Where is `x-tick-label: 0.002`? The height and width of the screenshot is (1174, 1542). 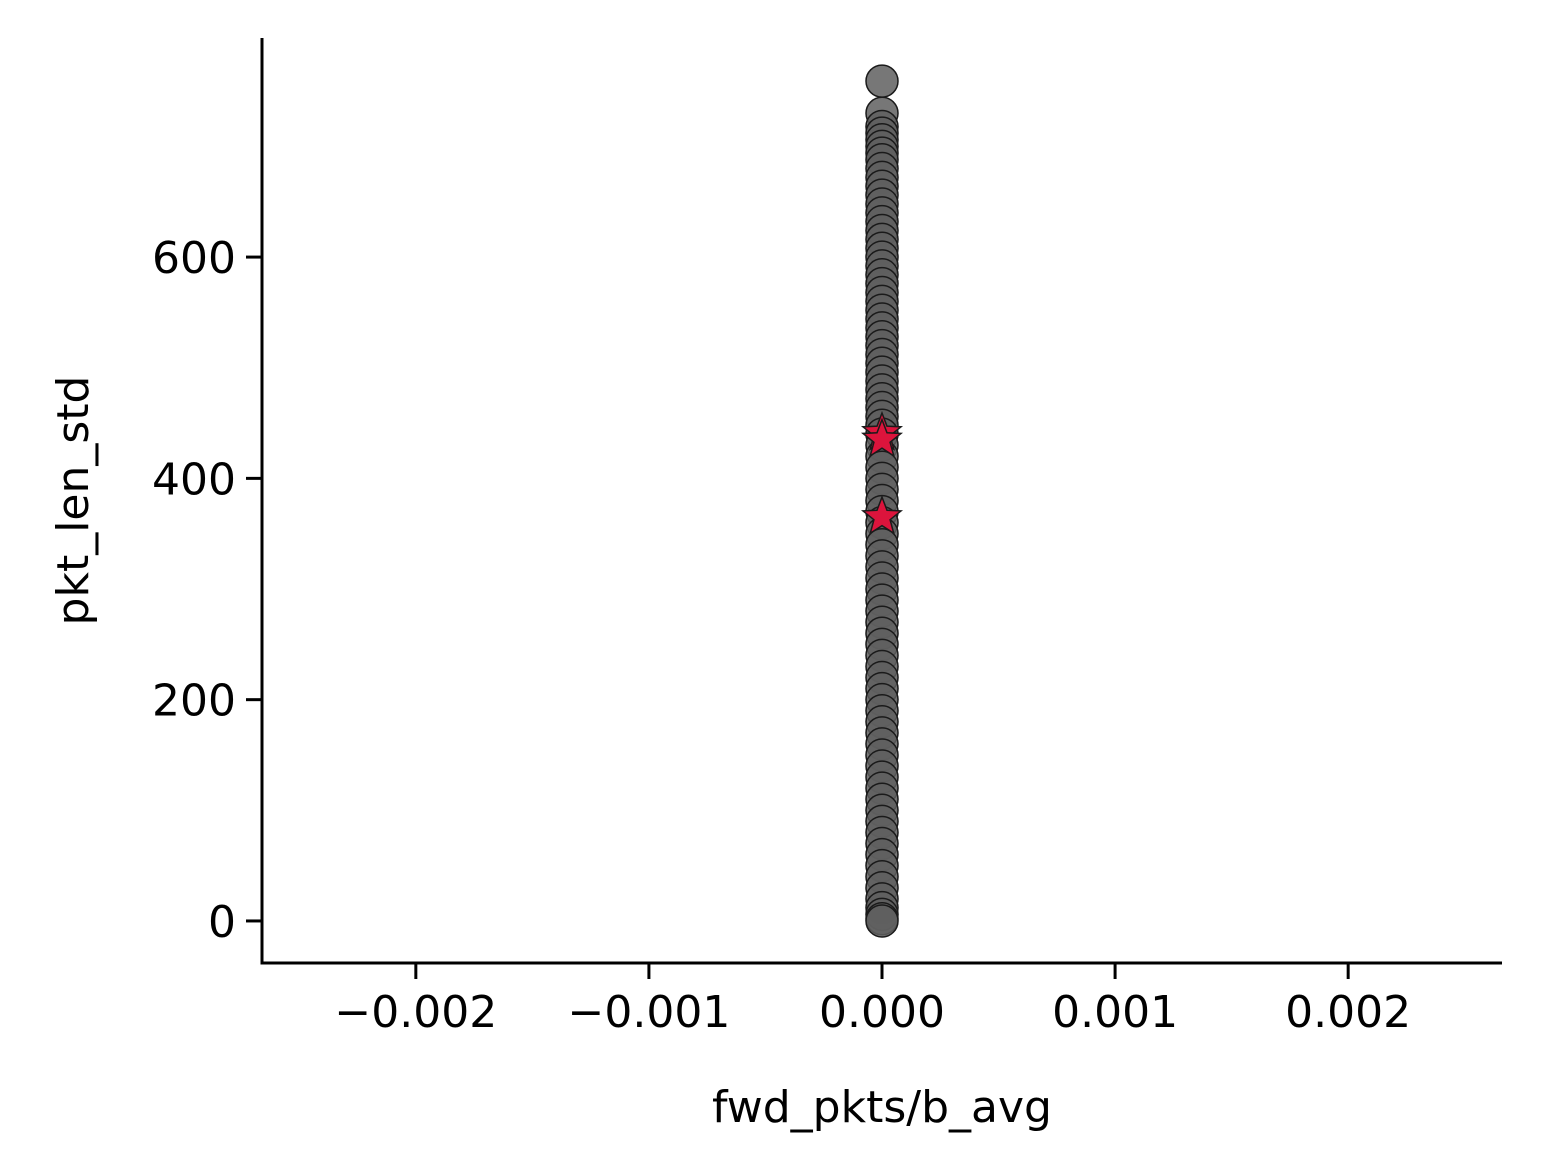
x-tick-label: 0.002 is located at coordinates (1348, 1012).